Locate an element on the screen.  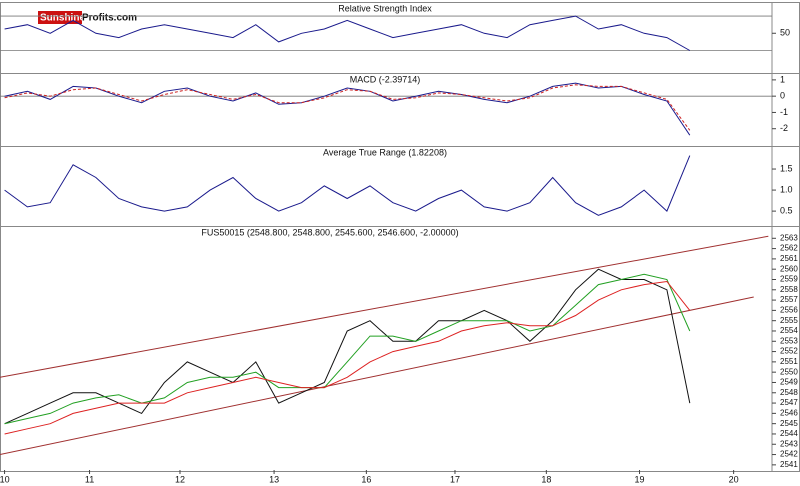
y-tick-label: -1 is located at coordinates (784, 112).